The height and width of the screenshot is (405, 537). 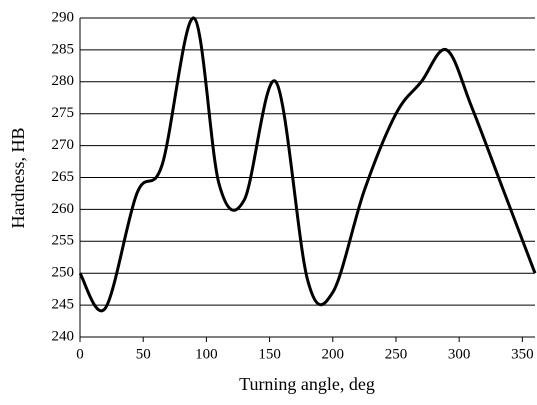 I want to click on x-tick-label: 350, so click(x=522, y=354).